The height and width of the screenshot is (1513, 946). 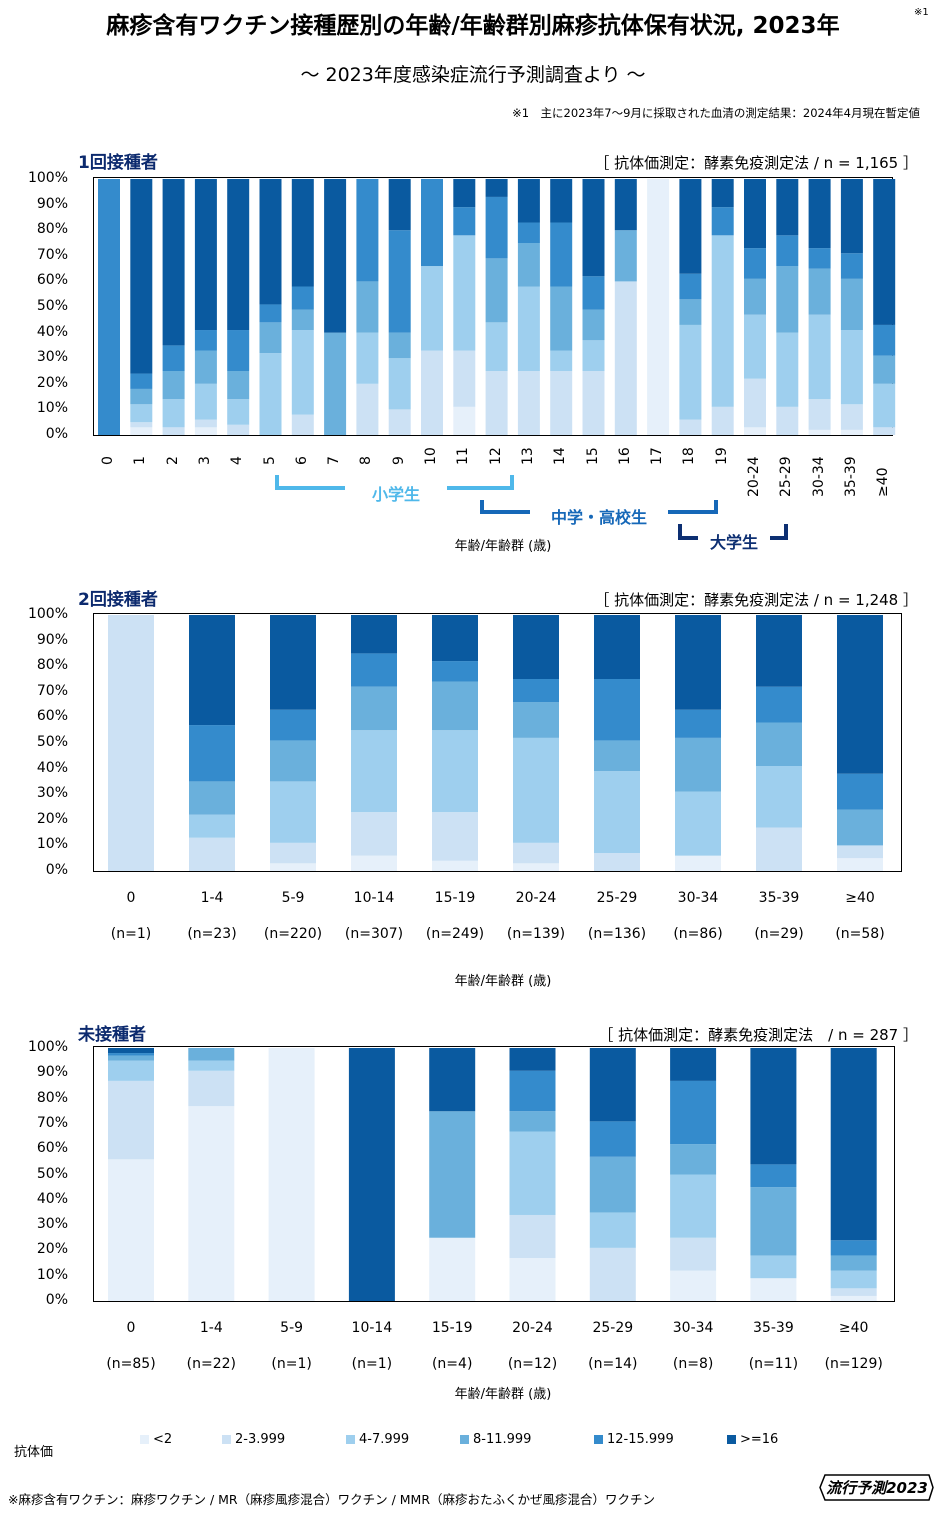 I want to click on legend-label: <2, so click(x=163, y=1439).